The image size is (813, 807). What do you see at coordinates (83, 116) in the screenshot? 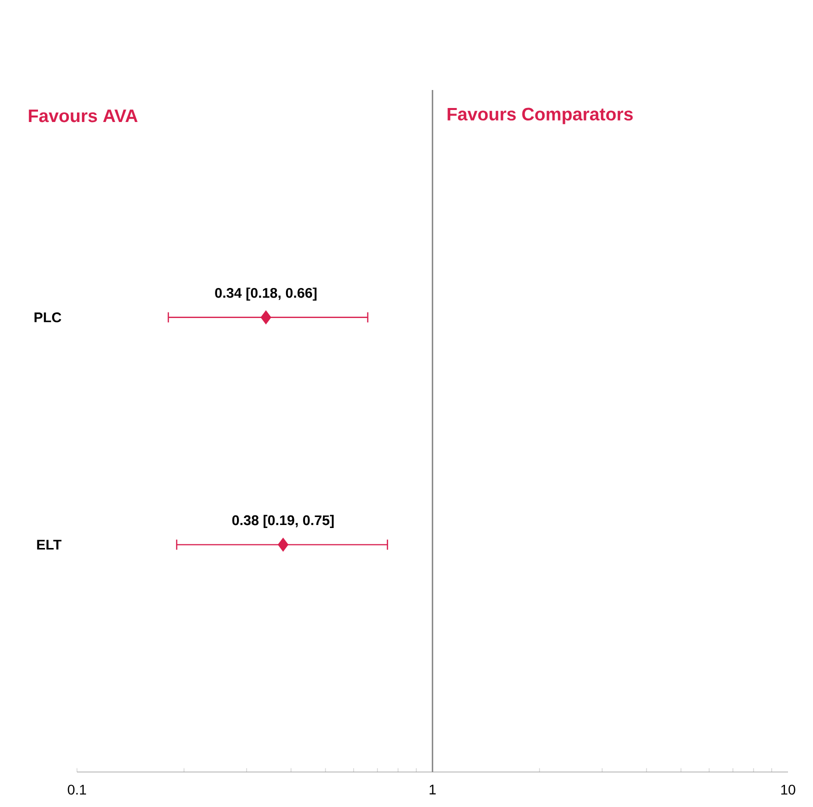
I see `annotation: Favours AVA` at bounding box center [83, 116].